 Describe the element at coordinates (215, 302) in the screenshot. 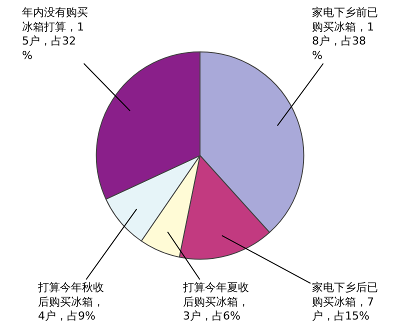

I see `slice-label: 打算今年夏收后购买冰箱，3户，占6%` at that location.